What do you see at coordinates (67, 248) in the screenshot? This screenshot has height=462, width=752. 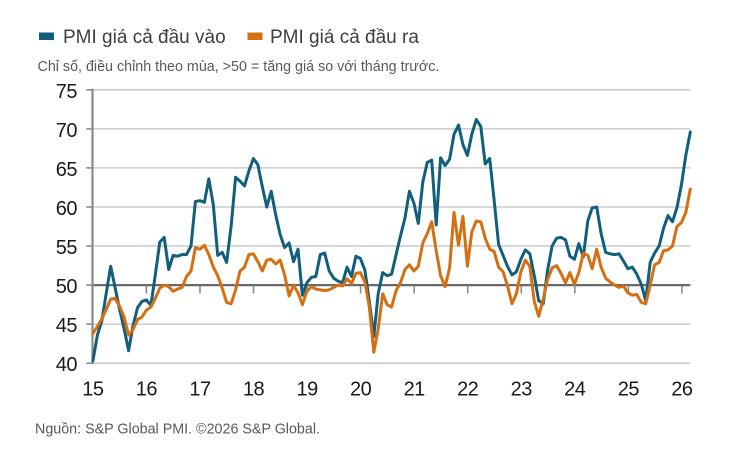 I see `svg-text: 55` at bounding box center [67, 248].